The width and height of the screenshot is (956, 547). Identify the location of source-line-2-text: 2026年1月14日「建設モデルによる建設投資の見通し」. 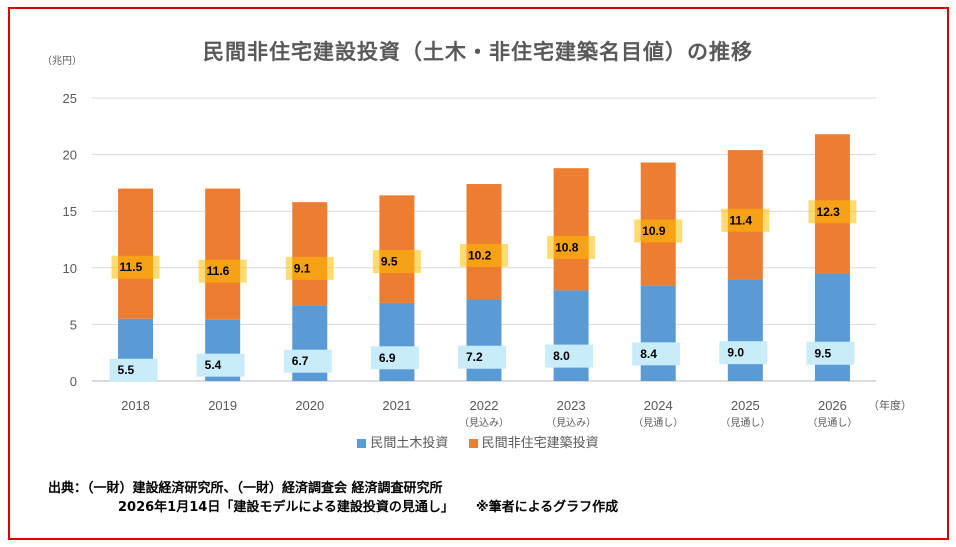
(286, 507).